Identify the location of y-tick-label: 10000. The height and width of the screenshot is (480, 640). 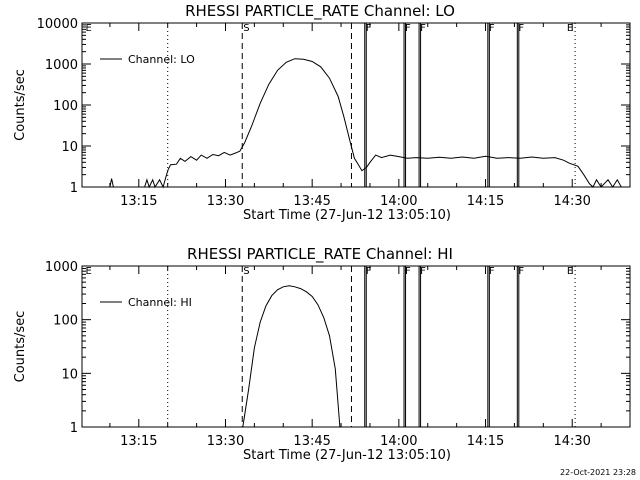
(57, 24).